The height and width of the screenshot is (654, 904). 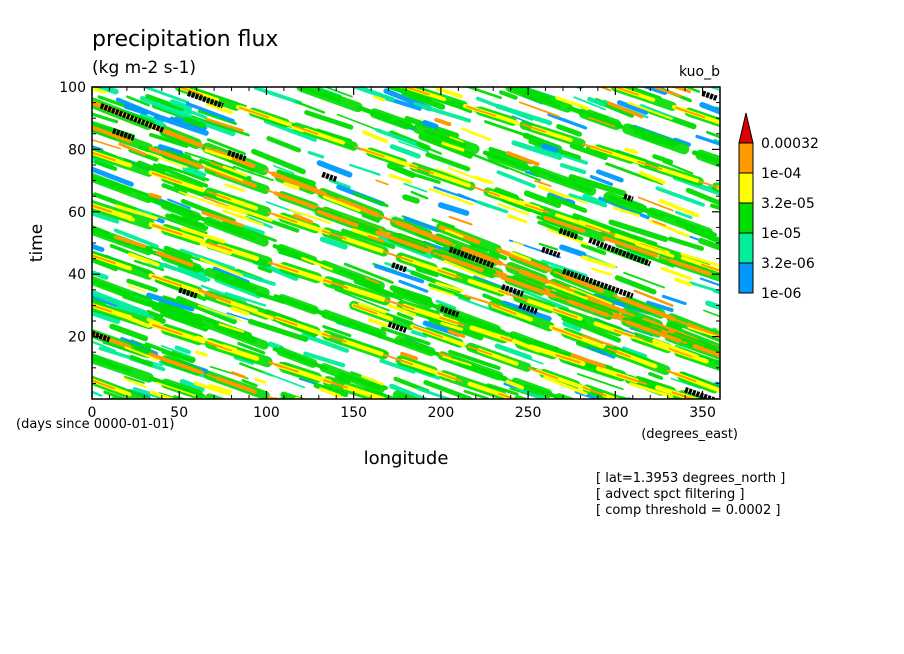 I want to click on x-tick-label: 150, so click(x=353, y=413).